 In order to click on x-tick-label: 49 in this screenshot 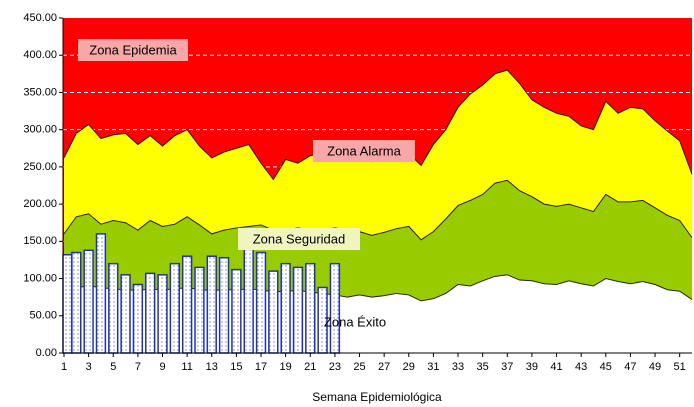, I will do `click(655, 367)`.